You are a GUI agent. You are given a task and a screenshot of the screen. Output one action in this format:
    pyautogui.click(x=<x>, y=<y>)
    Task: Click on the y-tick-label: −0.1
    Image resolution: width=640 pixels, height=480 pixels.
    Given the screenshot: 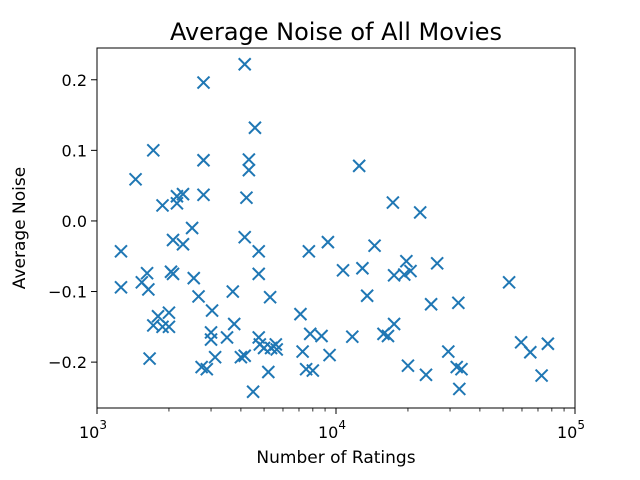 What is the action you would take?
    pyautogui.click(x=67, y=292)
    